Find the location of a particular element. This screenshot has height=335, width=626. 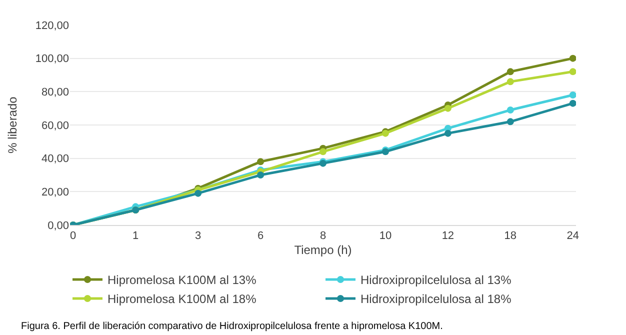

y-tick-label: 100,00 is located at coordinates (52, 59).